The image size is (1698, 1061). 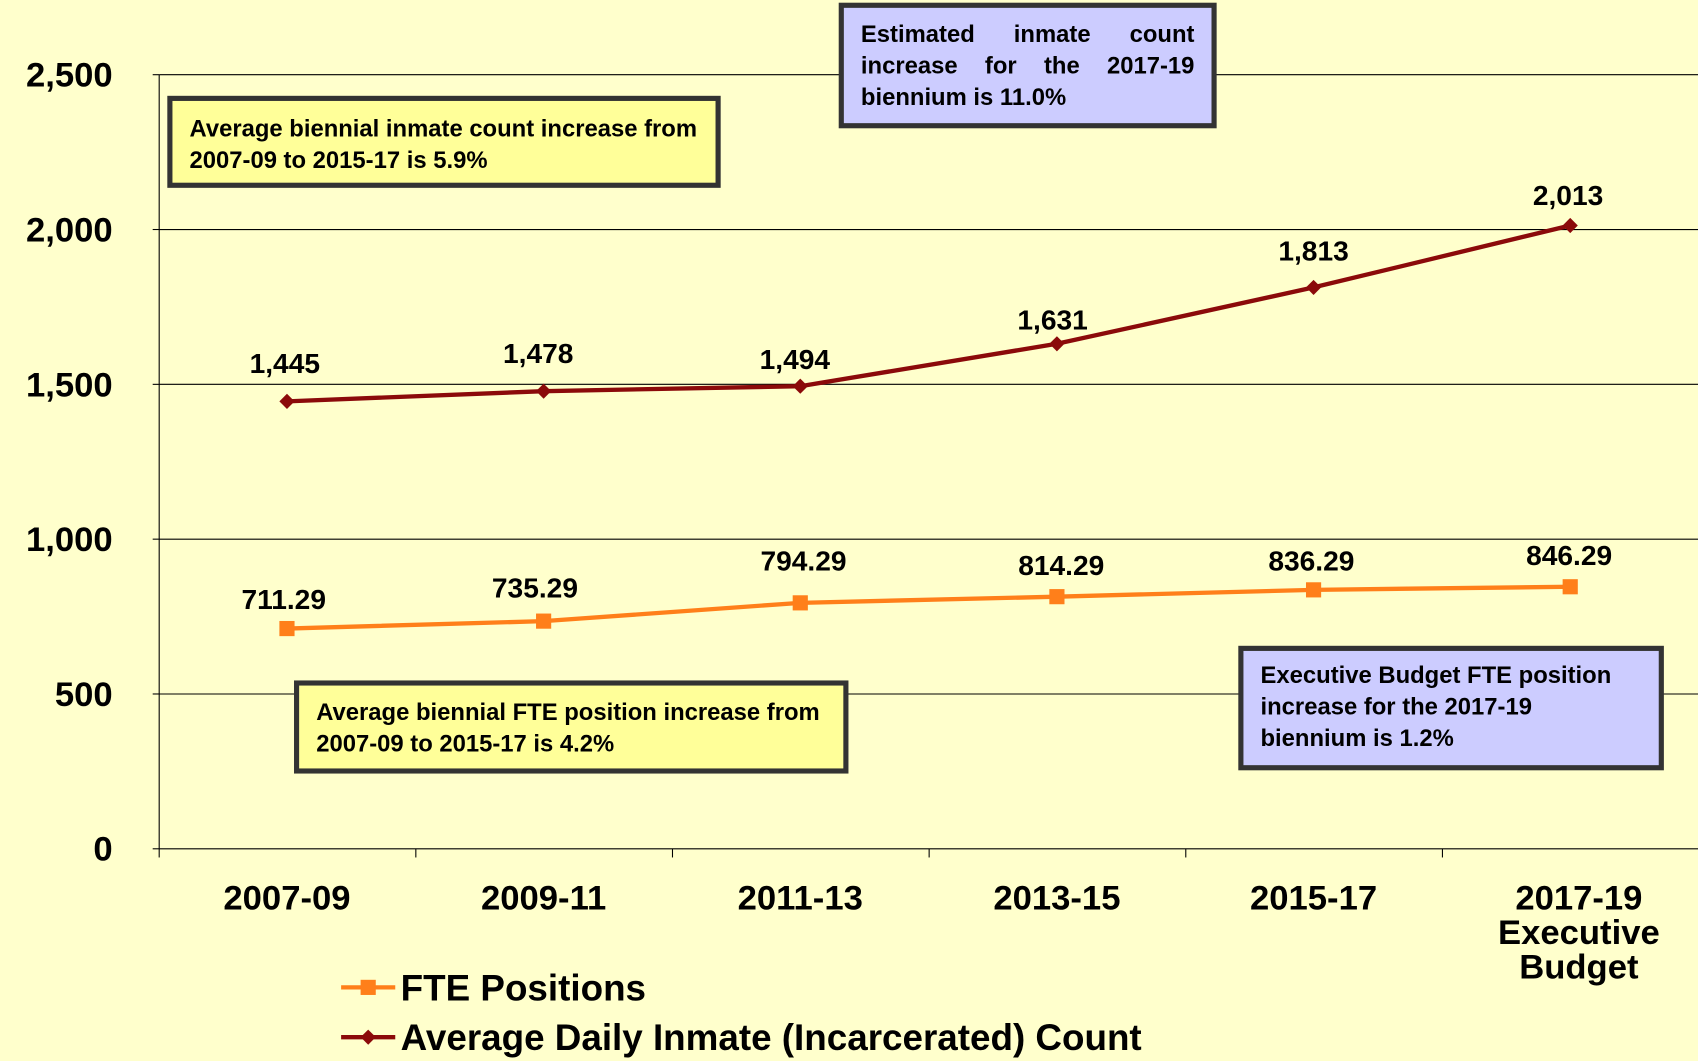 I want to click on data-label: 1,478, so click(x=538, y=353).